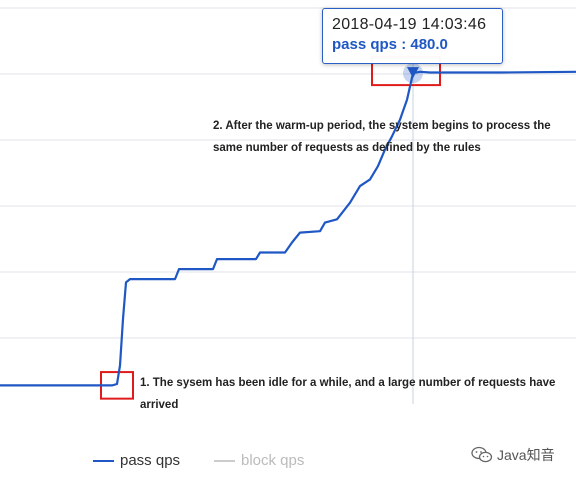 The image size is (576, 479). What do you see at coordinates (224, 460) in the screenshot?
I see `legend-swatch-block-qps` at bounding box center [224, 460].